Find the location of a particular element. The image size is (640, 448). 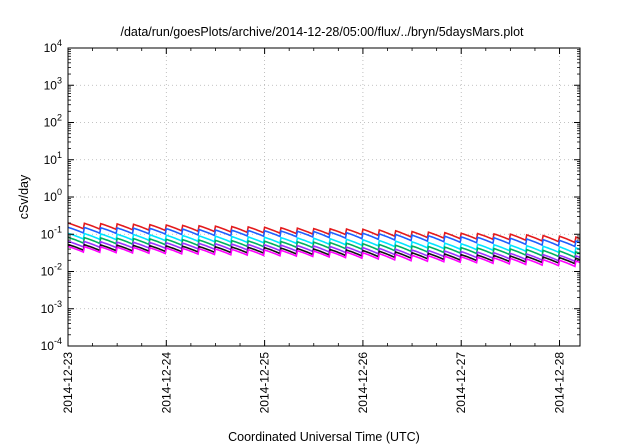

y-tick-label: 10⁴ is located at coordinates (53, 46).